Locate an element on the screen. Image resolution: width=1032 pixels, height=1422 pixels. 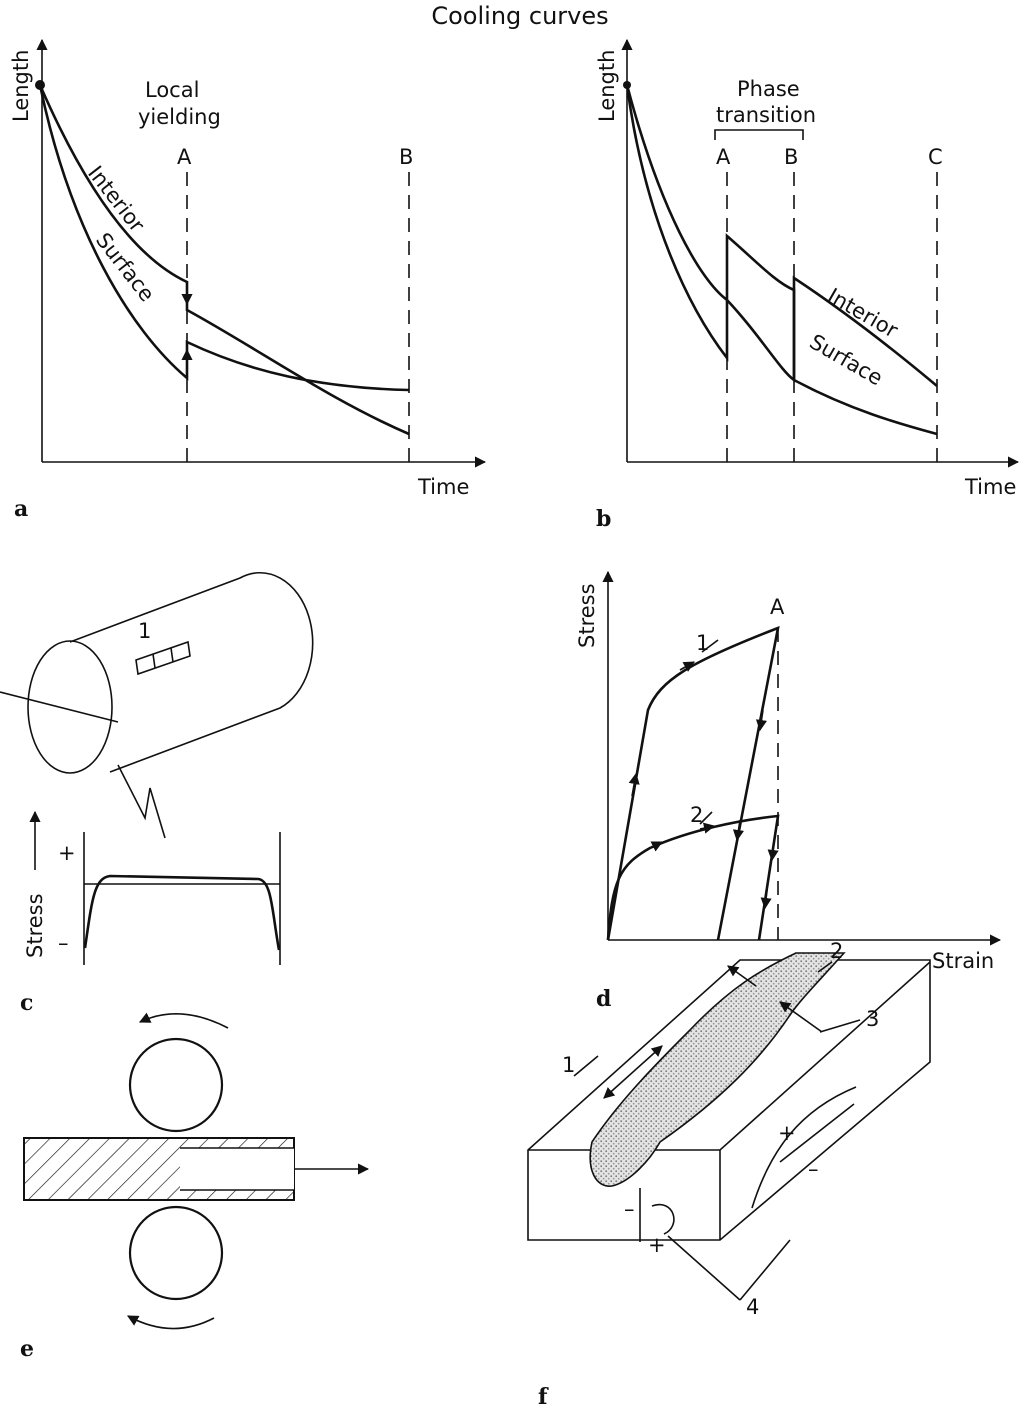
panel-b-ylabel: Length is located at coordinates (607, 86).